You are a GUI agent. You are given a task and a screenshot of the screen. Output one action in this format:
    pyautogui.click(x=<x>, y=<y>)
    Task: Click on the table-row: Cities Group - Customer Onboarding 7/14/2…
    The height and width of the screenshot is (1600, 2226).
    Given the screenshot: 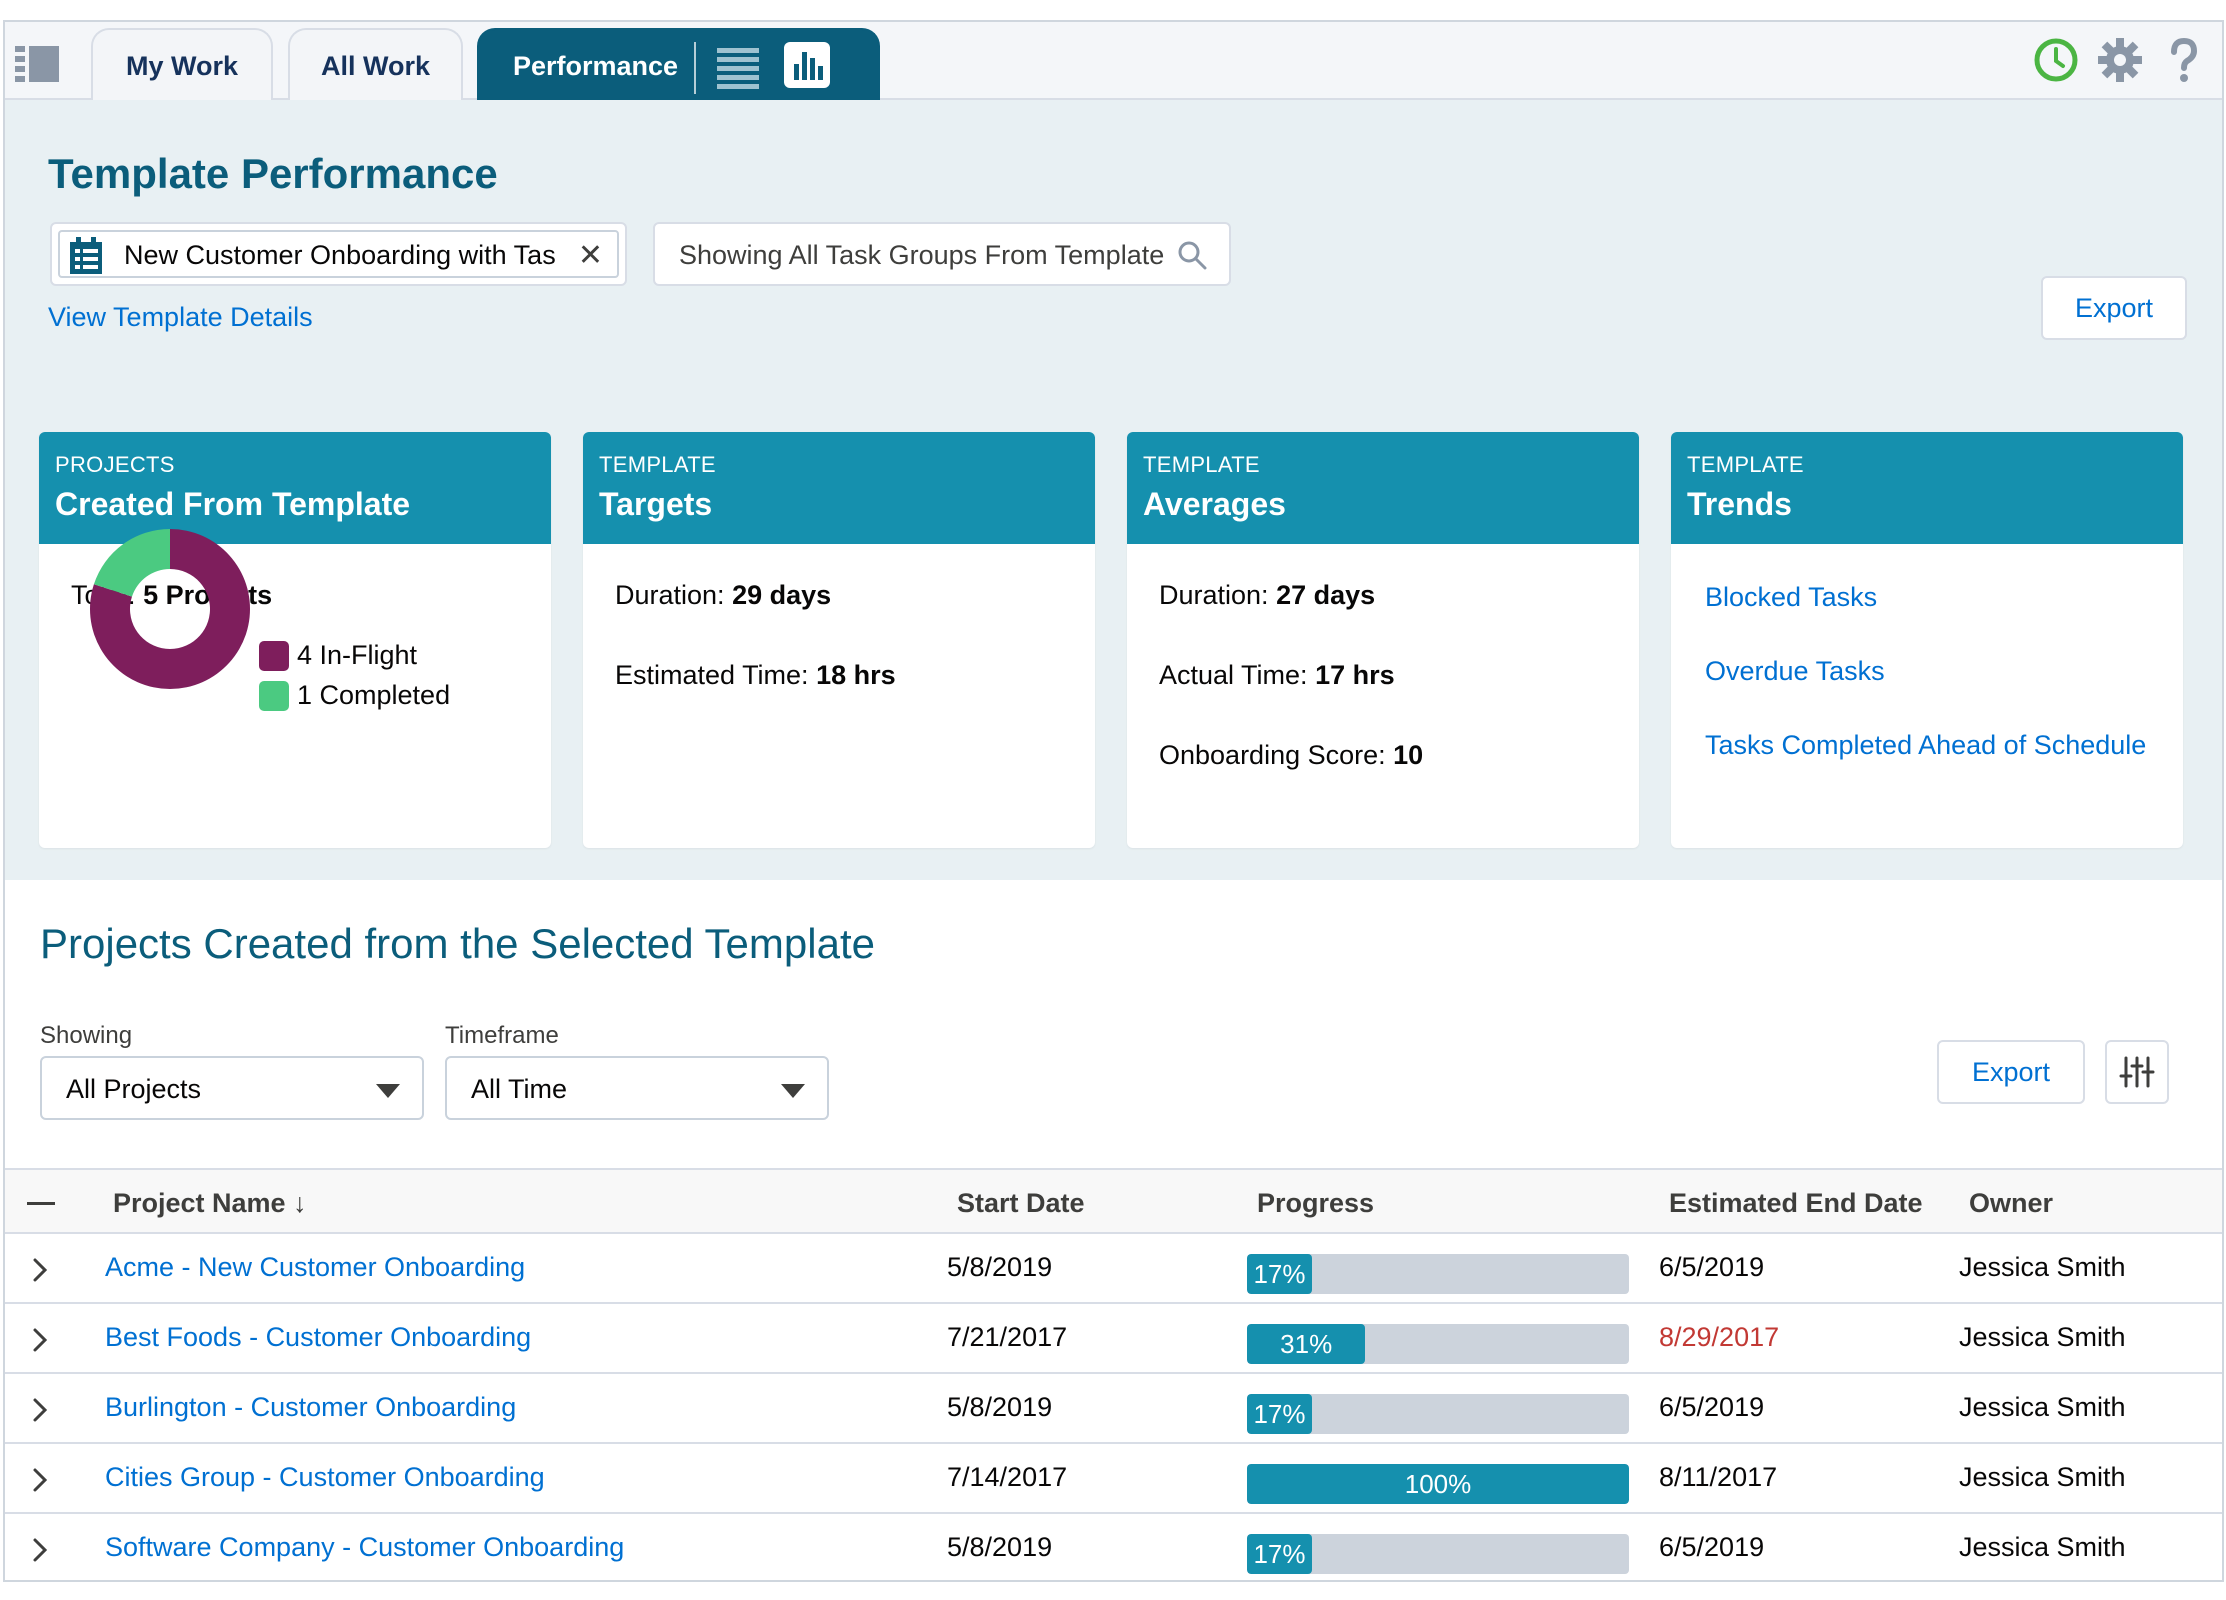 What is the action you would take?
    pyautogui.click(x=1113, y=1479)
    